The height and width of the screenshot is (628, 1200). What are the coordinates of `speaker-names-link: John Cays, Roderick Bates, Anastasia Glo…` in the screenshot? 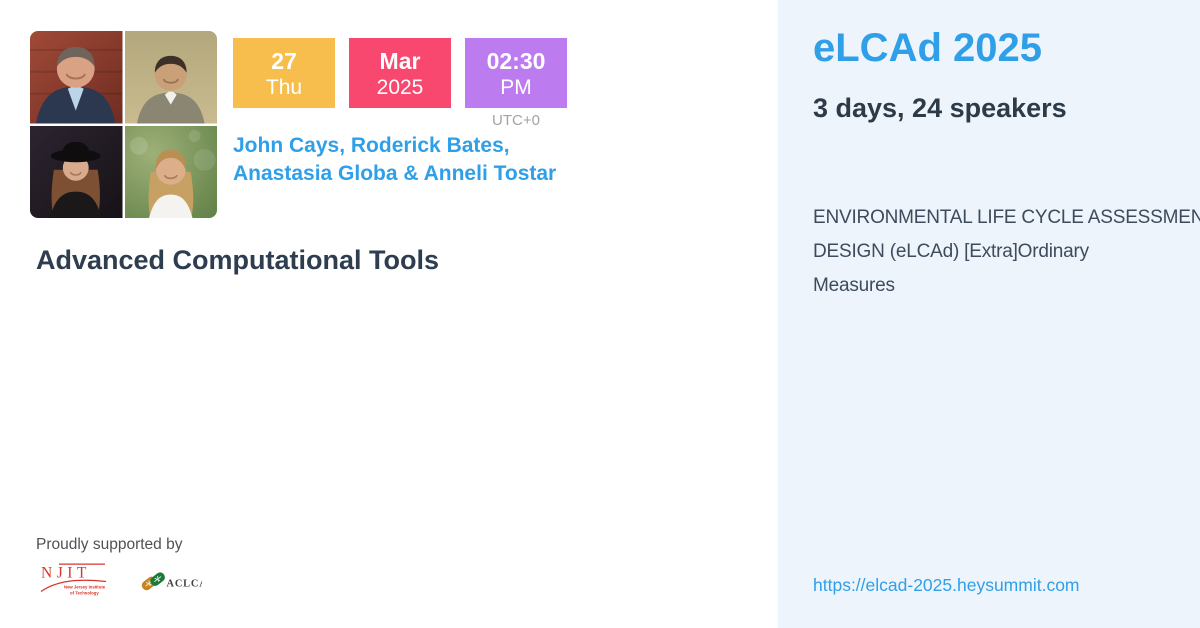 It's located at (394, 160).